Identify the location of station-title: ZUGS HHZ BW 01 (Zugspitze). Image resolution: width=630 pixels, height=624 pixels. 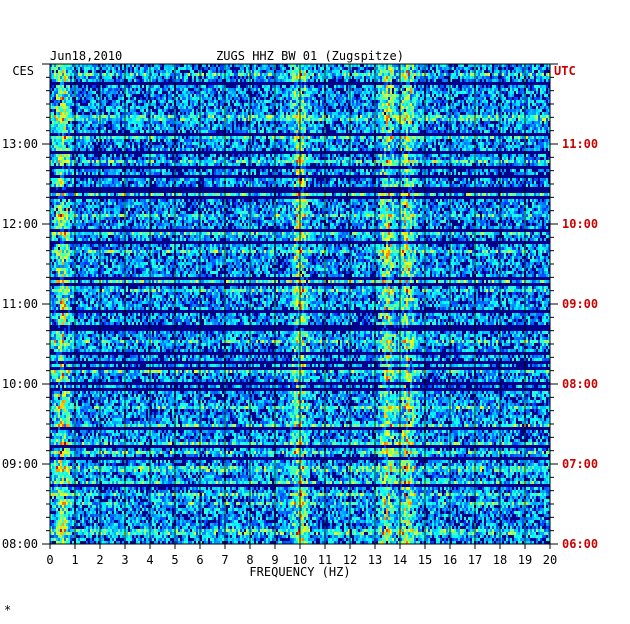
(310, 56).